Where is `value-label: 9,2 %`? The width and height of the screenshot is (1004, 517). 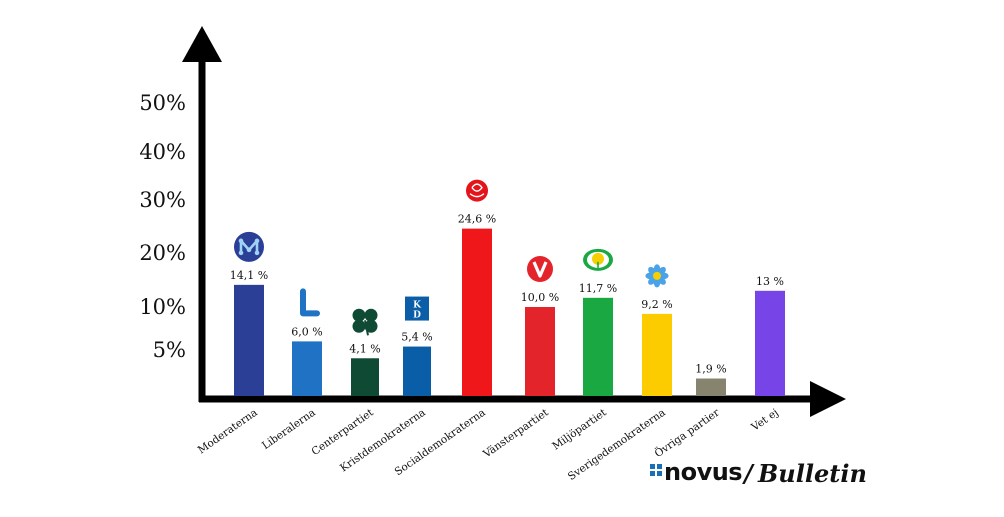 value-label: 9,2 % is located at coordinates (656, 304).